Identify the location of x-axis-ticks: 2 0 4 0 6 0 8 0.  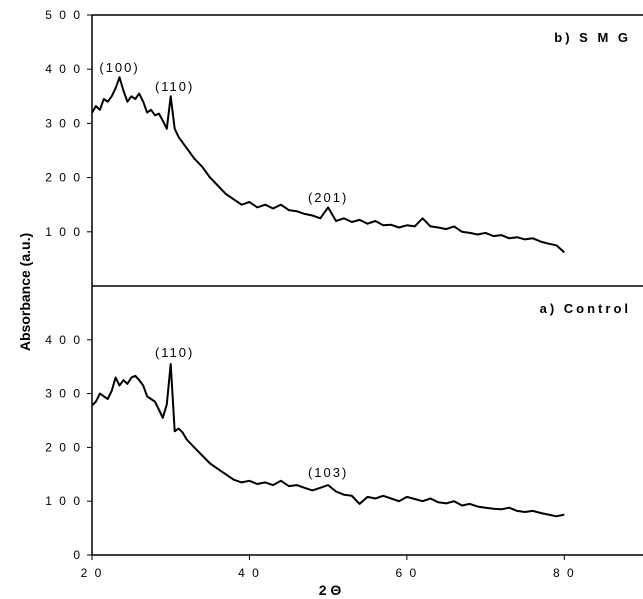
(328, 567).